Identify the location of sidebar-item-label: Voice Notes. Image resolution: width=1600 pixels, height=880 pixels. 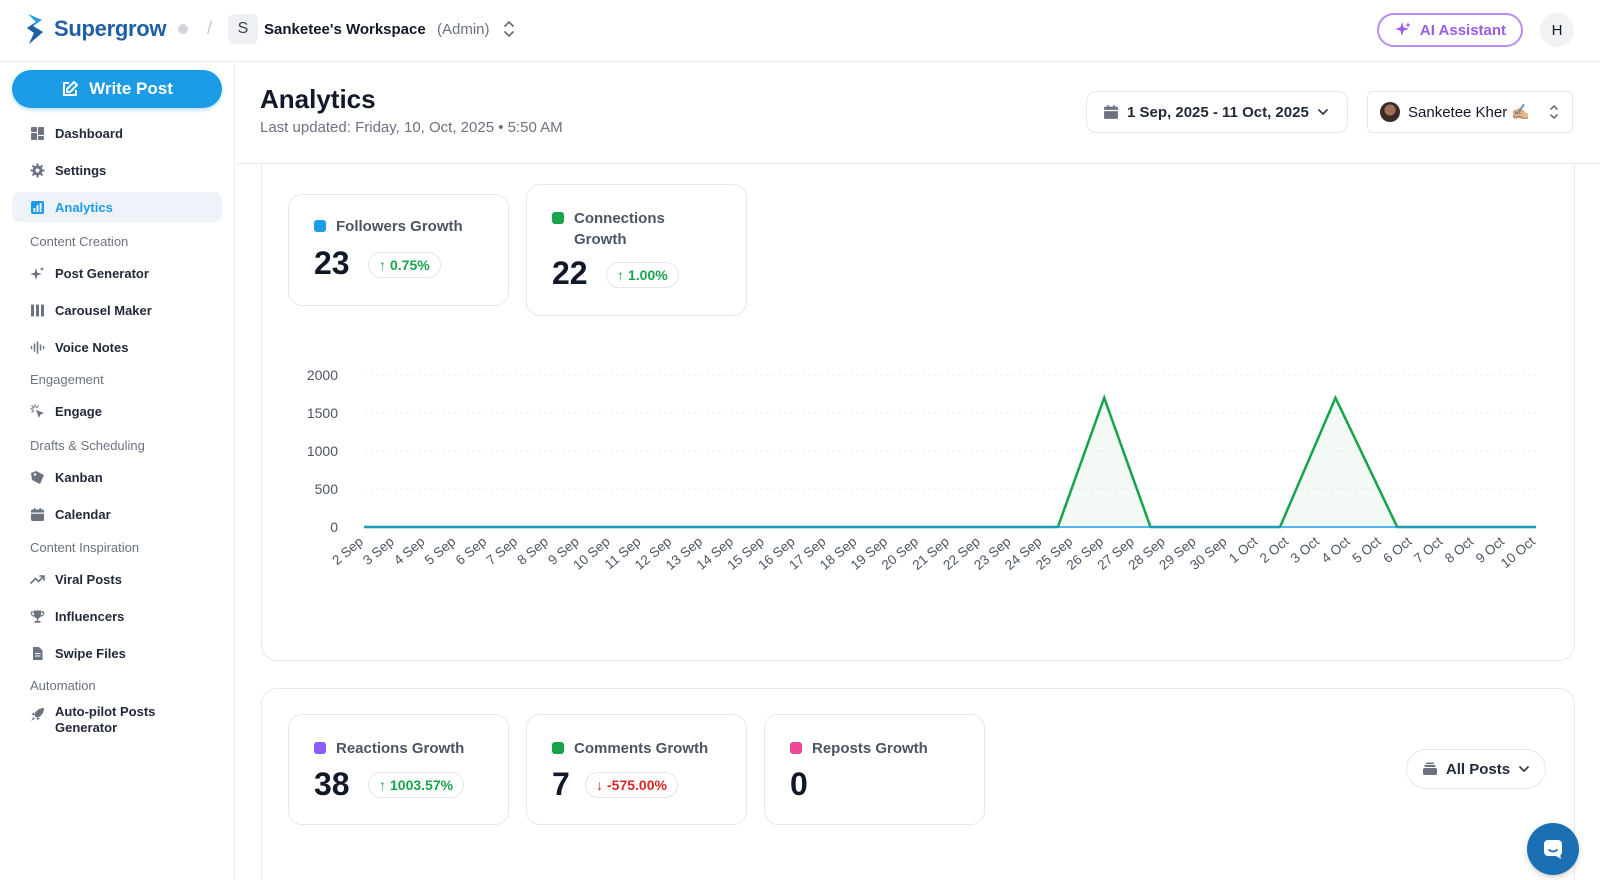
(92, 347).